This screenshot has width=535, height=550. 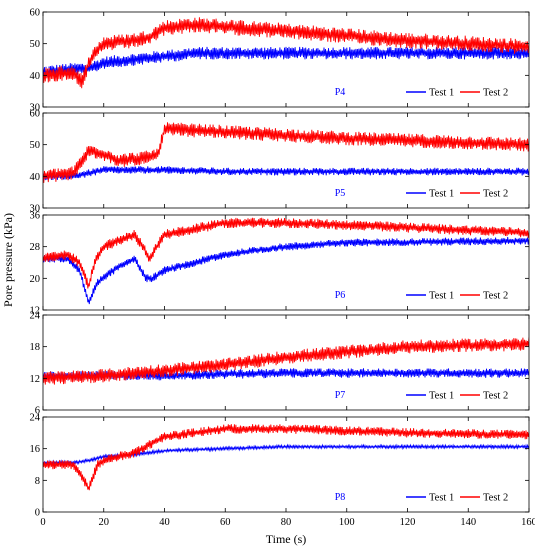 What do you see at coordinates (340, 395) in the screenshot?
I see `panel-label: P7` at bounding box center [340, 395].